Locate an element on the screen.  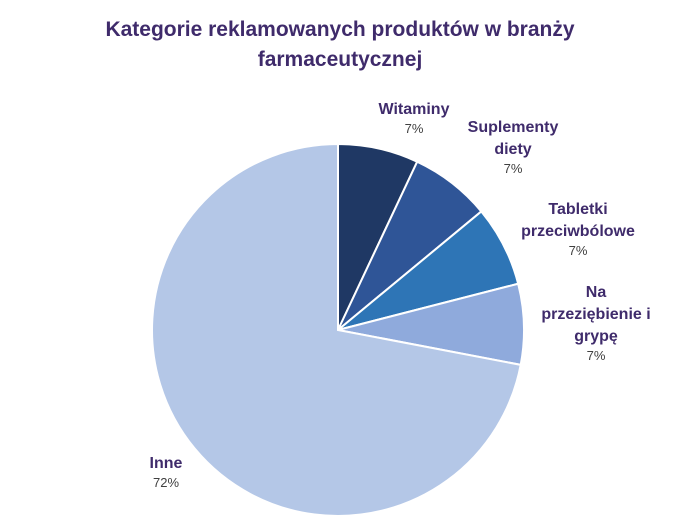
slice-value-label: 72% is located at coordinates (166, 482).